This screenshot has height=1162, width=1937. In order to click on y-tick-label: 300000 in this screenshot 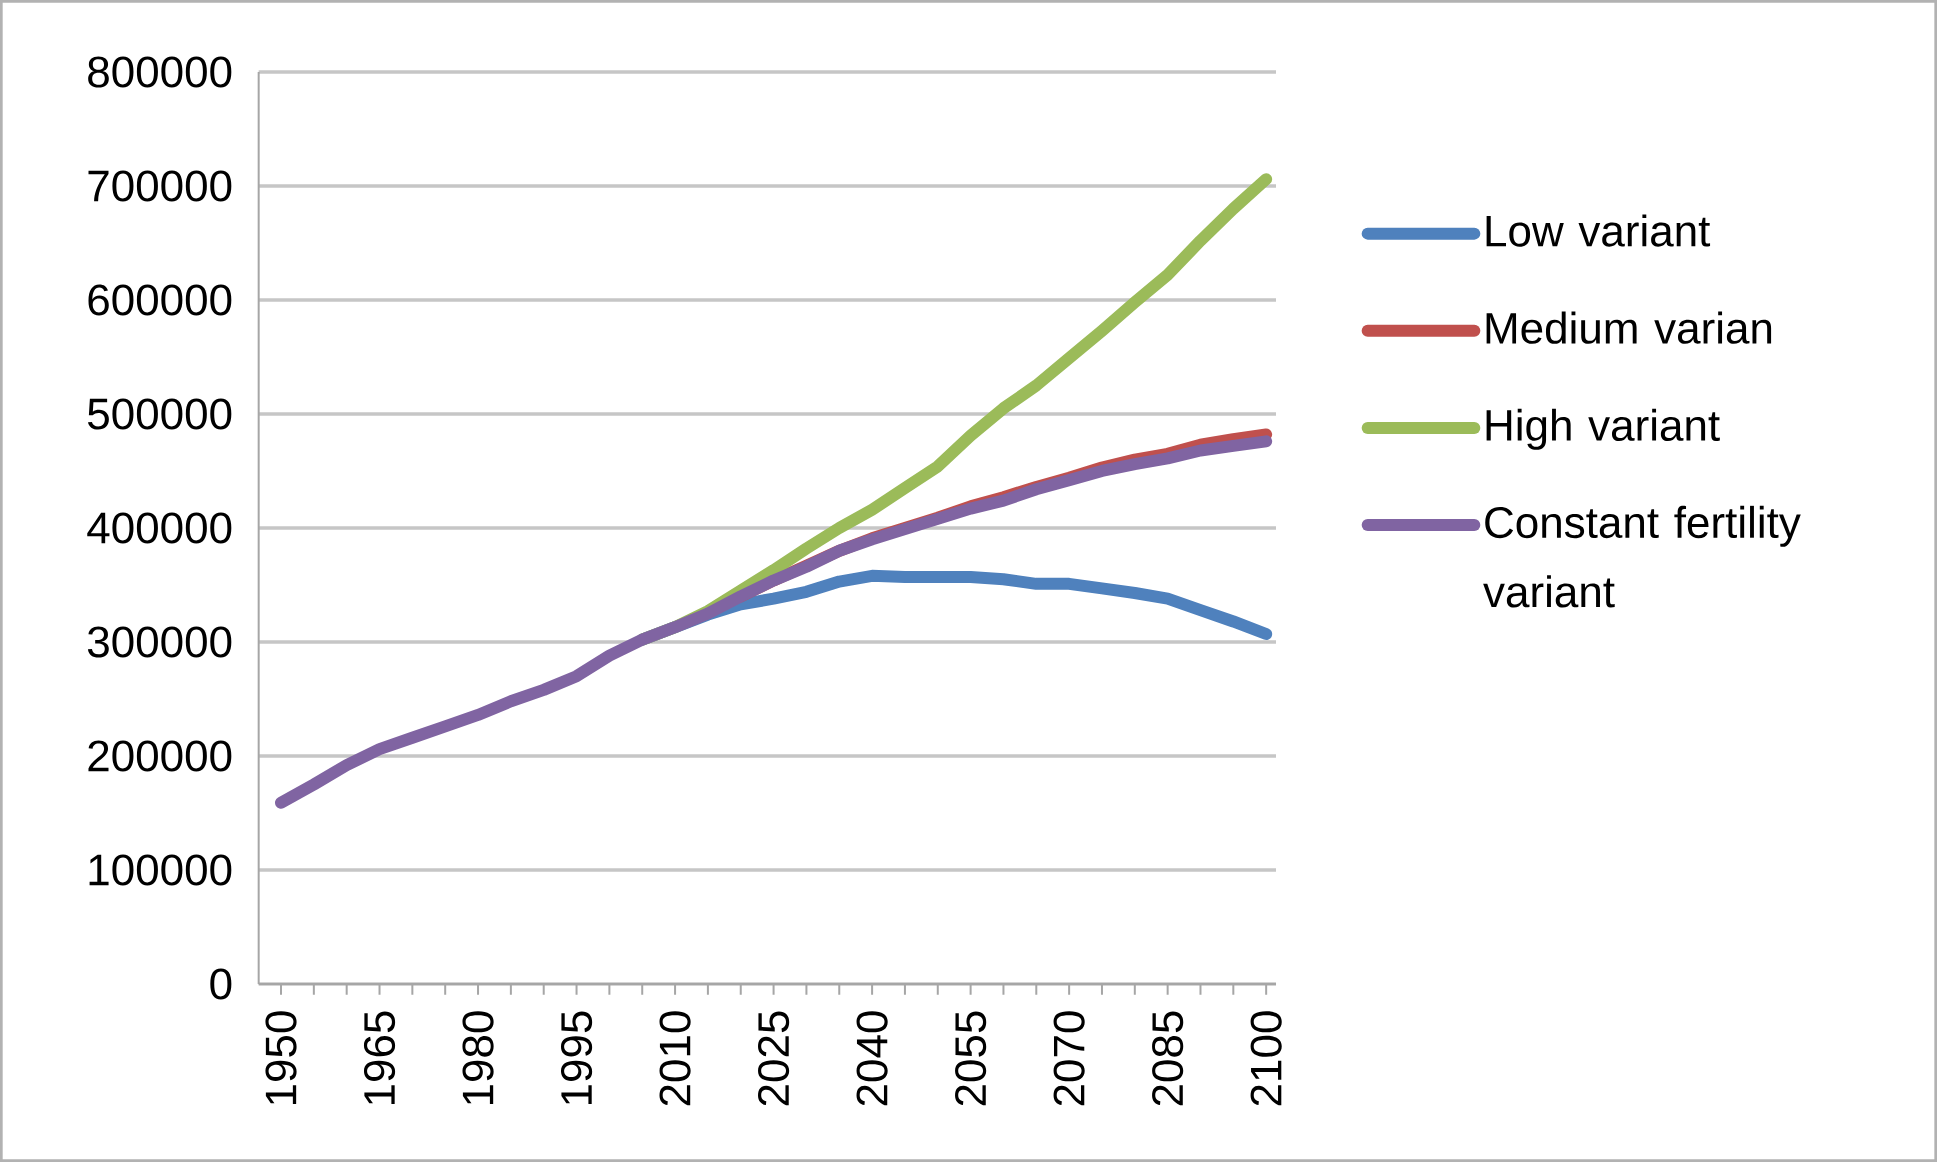, I will do `click(159, 642)`.